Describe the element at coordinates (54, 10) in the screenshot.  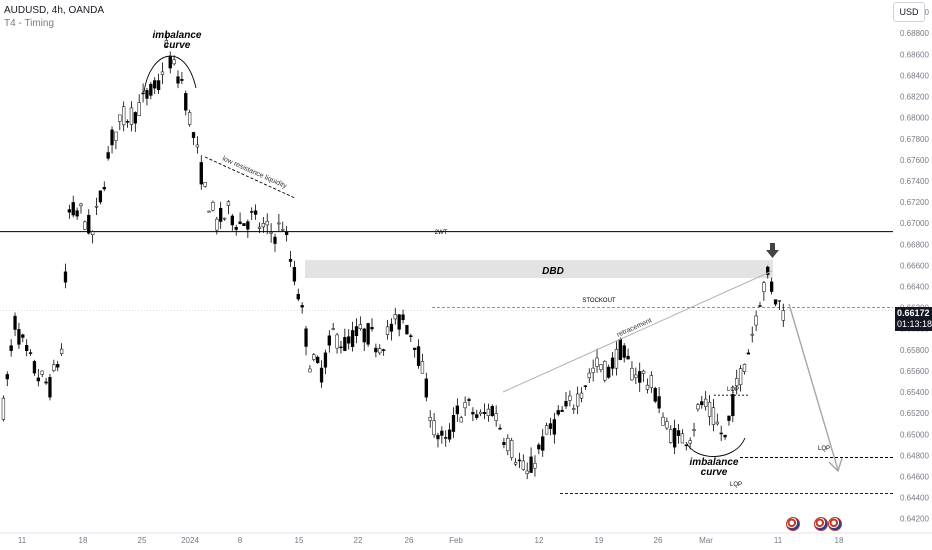
I see `symbol-title: AUDUSD, 4h, OANDA` at that location.